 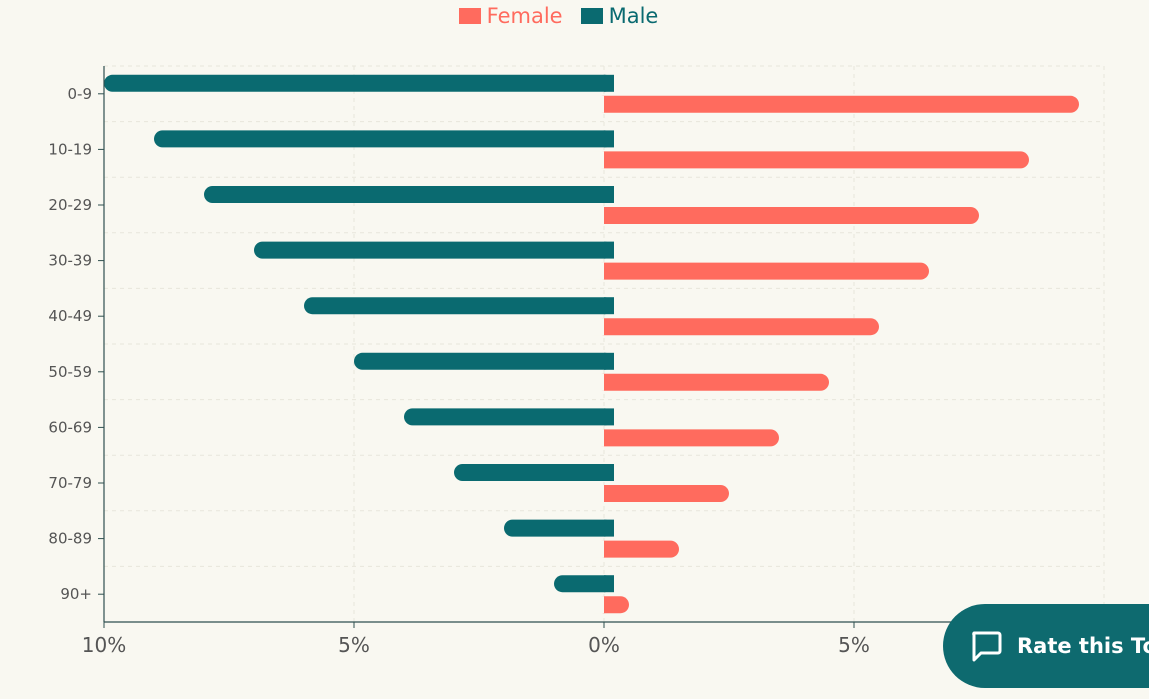 I want to click on legend-item-male: Male, so click(x=619, y=16).